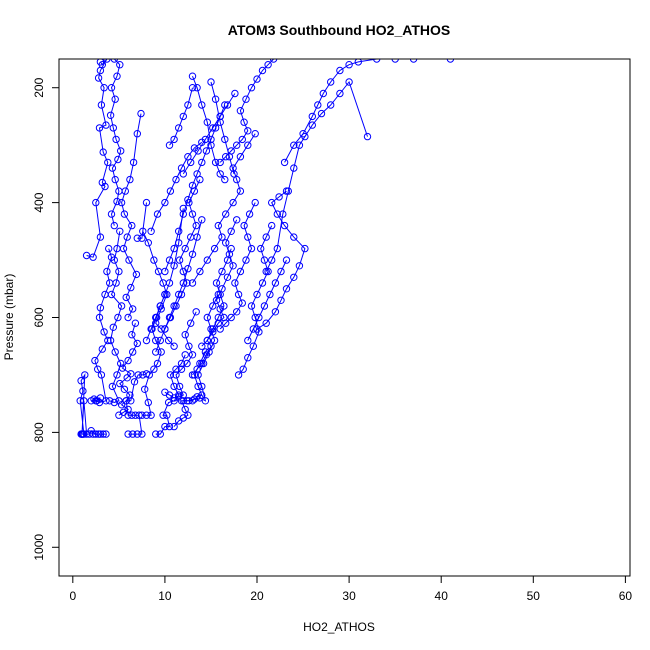  I want to click on series-16-line, so click(219, 283).